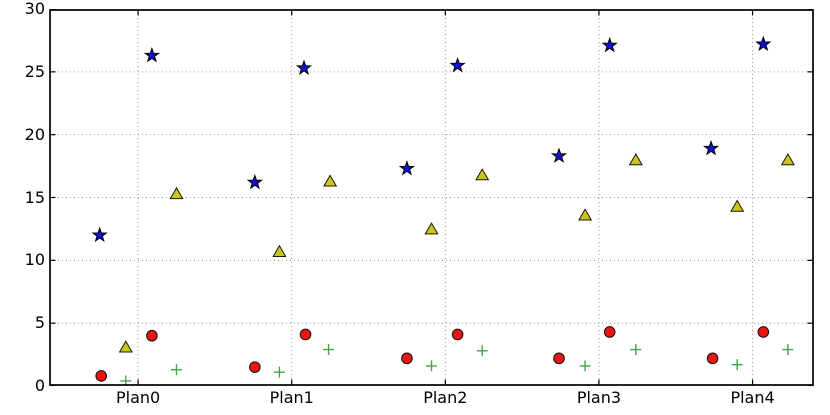 The width and height of the screenshot is (830, 415). I want to click on x-tick-label: Plan2, so click(445, 397).